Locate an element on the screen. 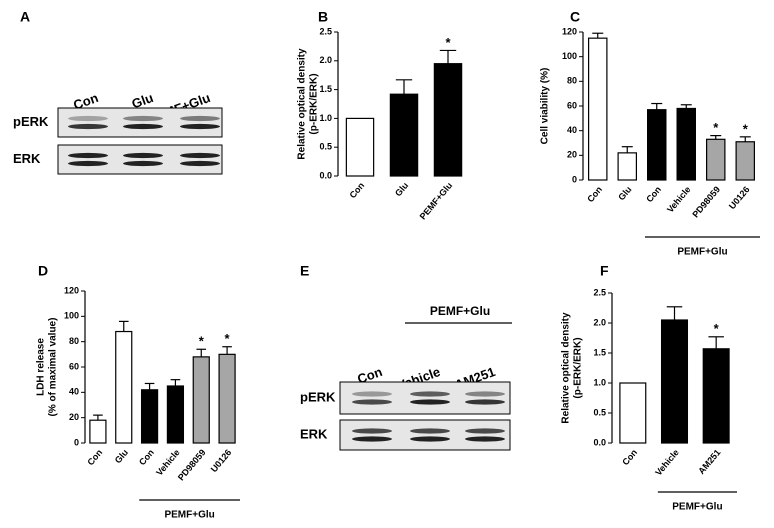  panel-label: B is located at coordinates (323, 17).